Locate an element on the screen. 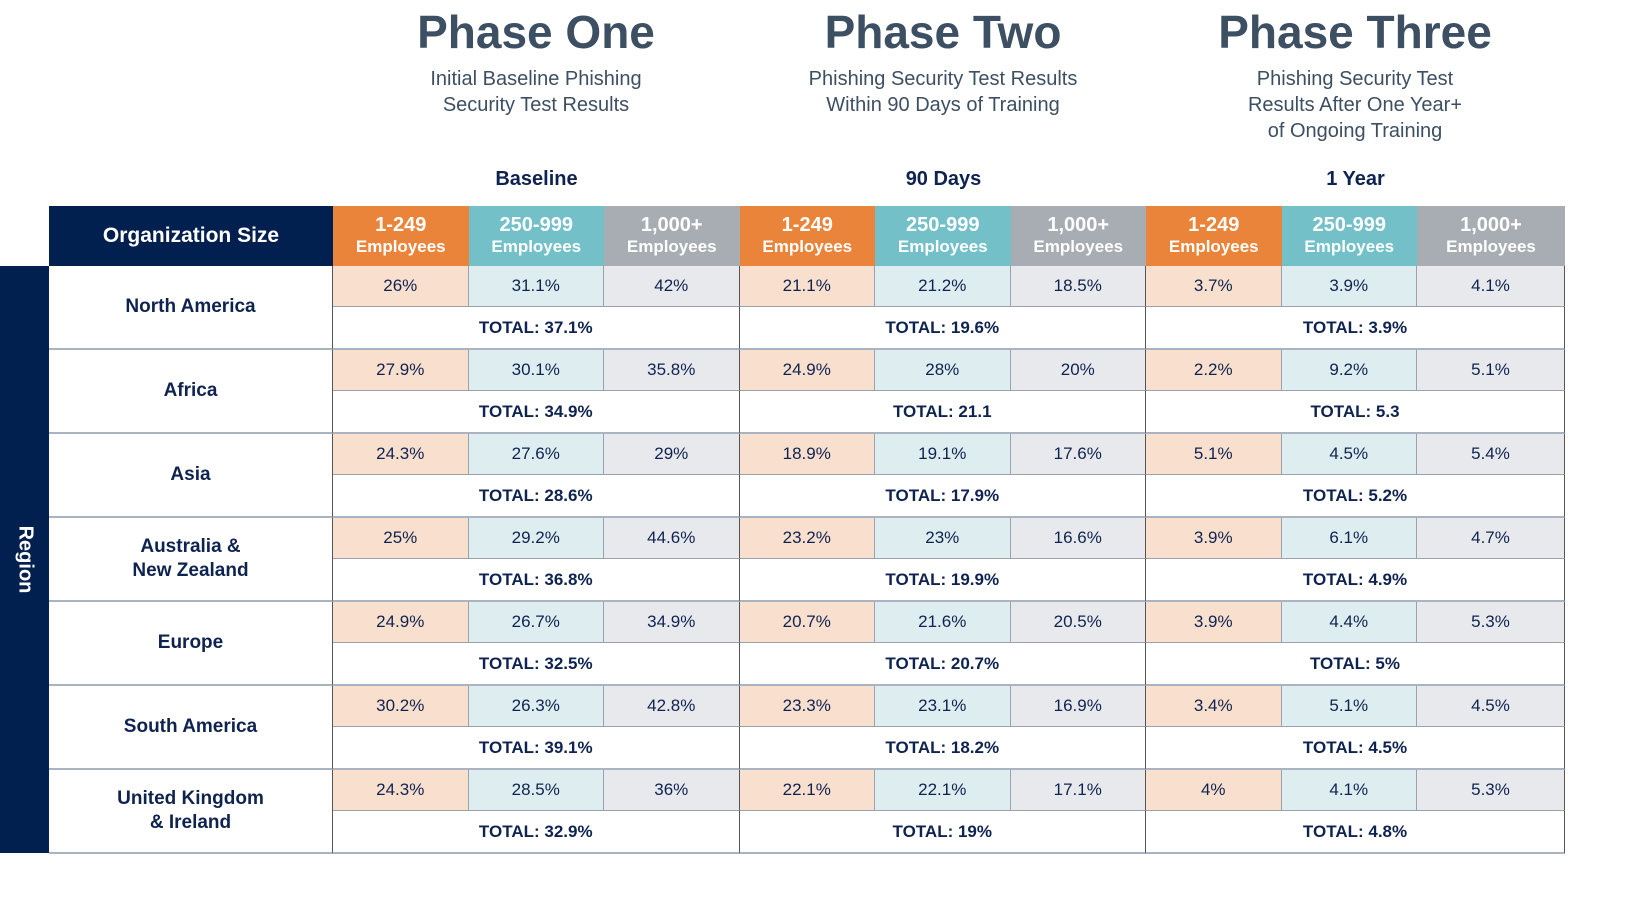 This screenshot has width=1650, height=900. value-cell: 4.7% is located at coordinates (1491, 538).